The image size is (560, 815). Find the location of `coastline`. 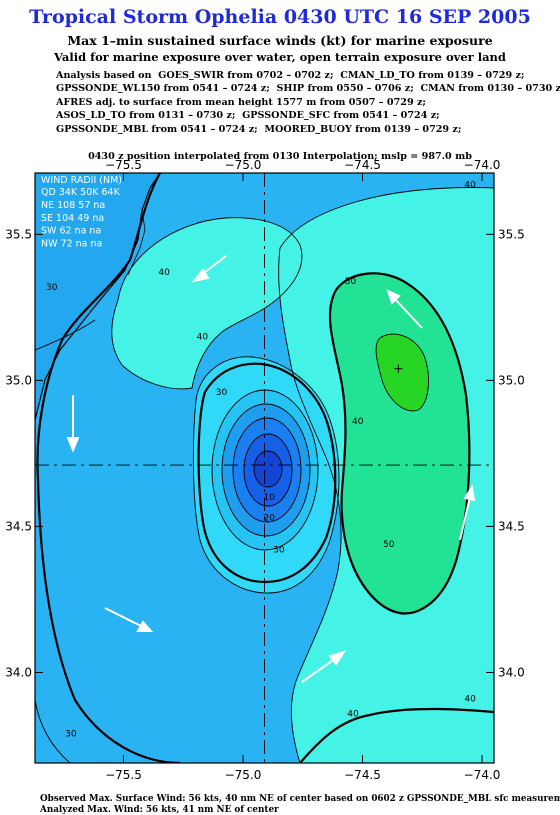

coastline is located at coordinates (98, 297).